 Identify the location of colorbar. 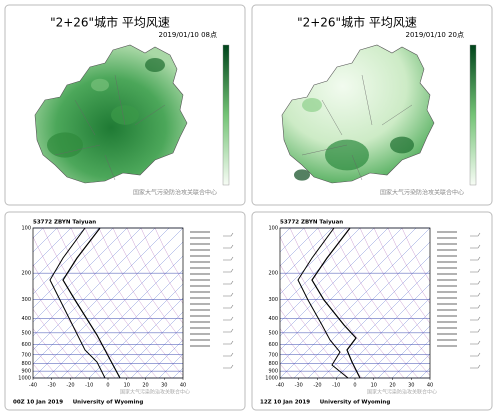
(473, 115).